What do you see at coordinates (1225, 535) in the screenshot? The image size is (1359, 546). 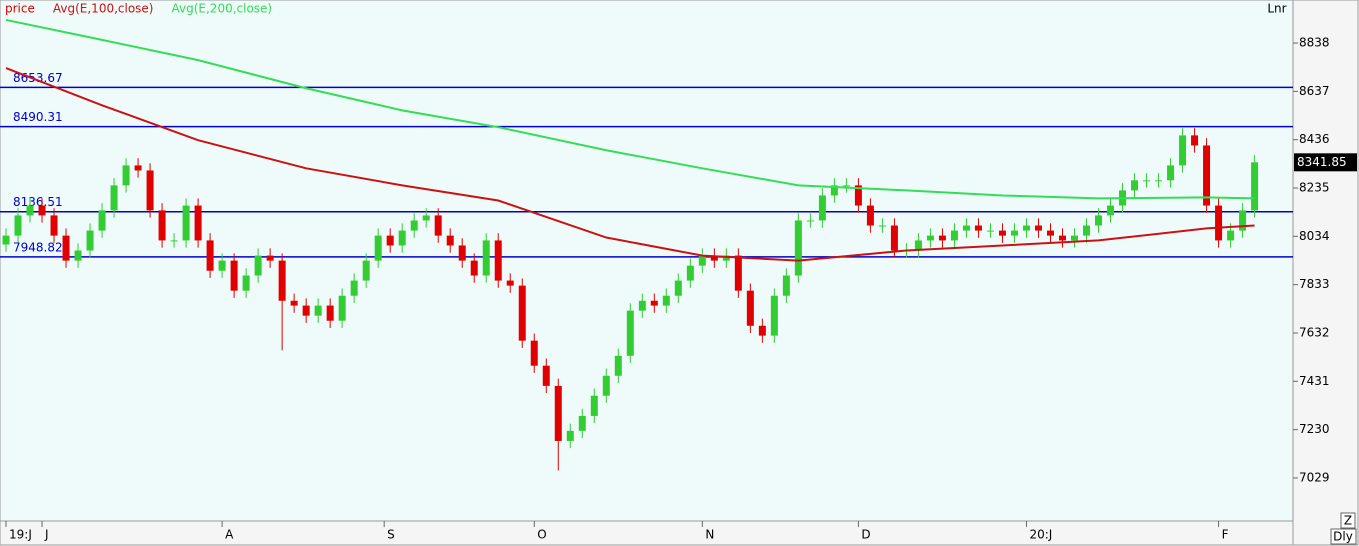 I see `x-tick-label: F` at bounding box center [1225, 535].